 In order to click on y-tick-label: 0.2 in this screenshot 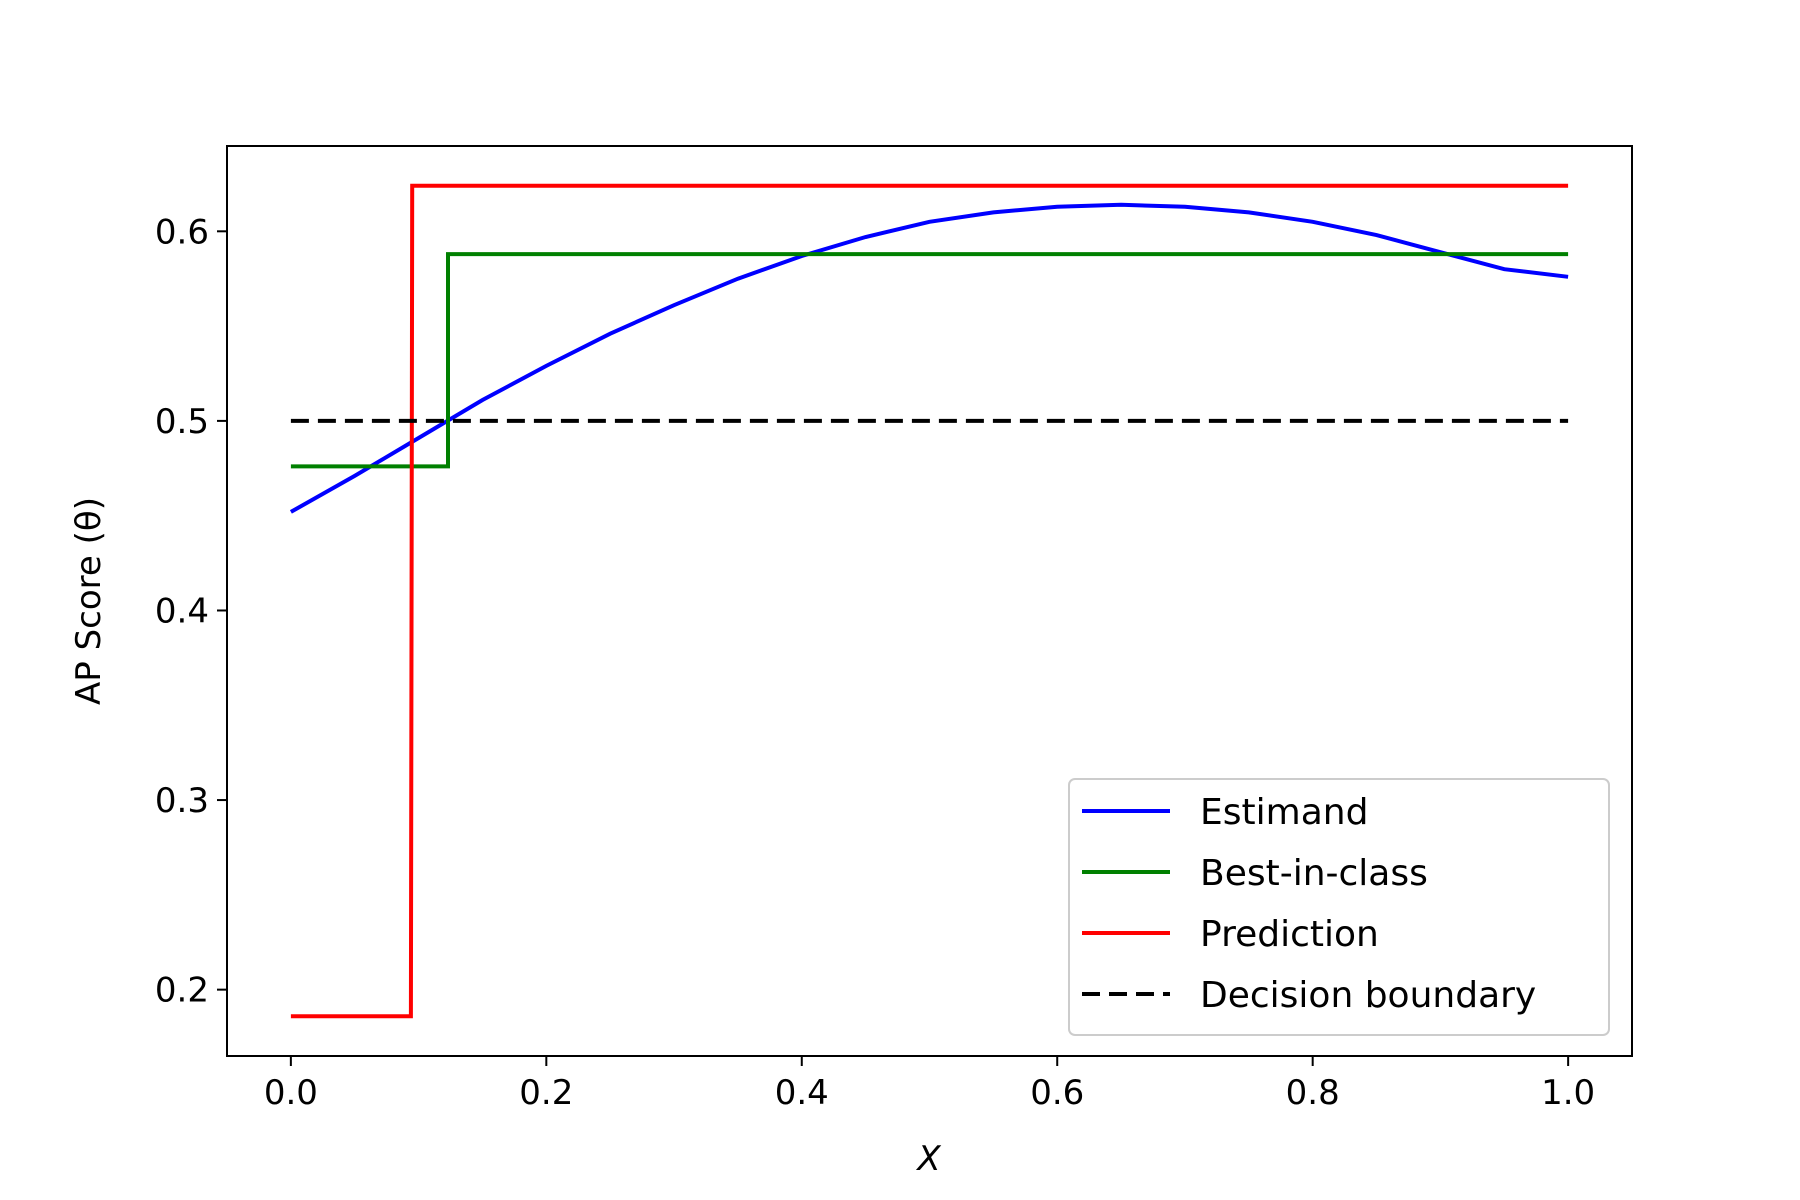, I will do `click(182, 991)`.